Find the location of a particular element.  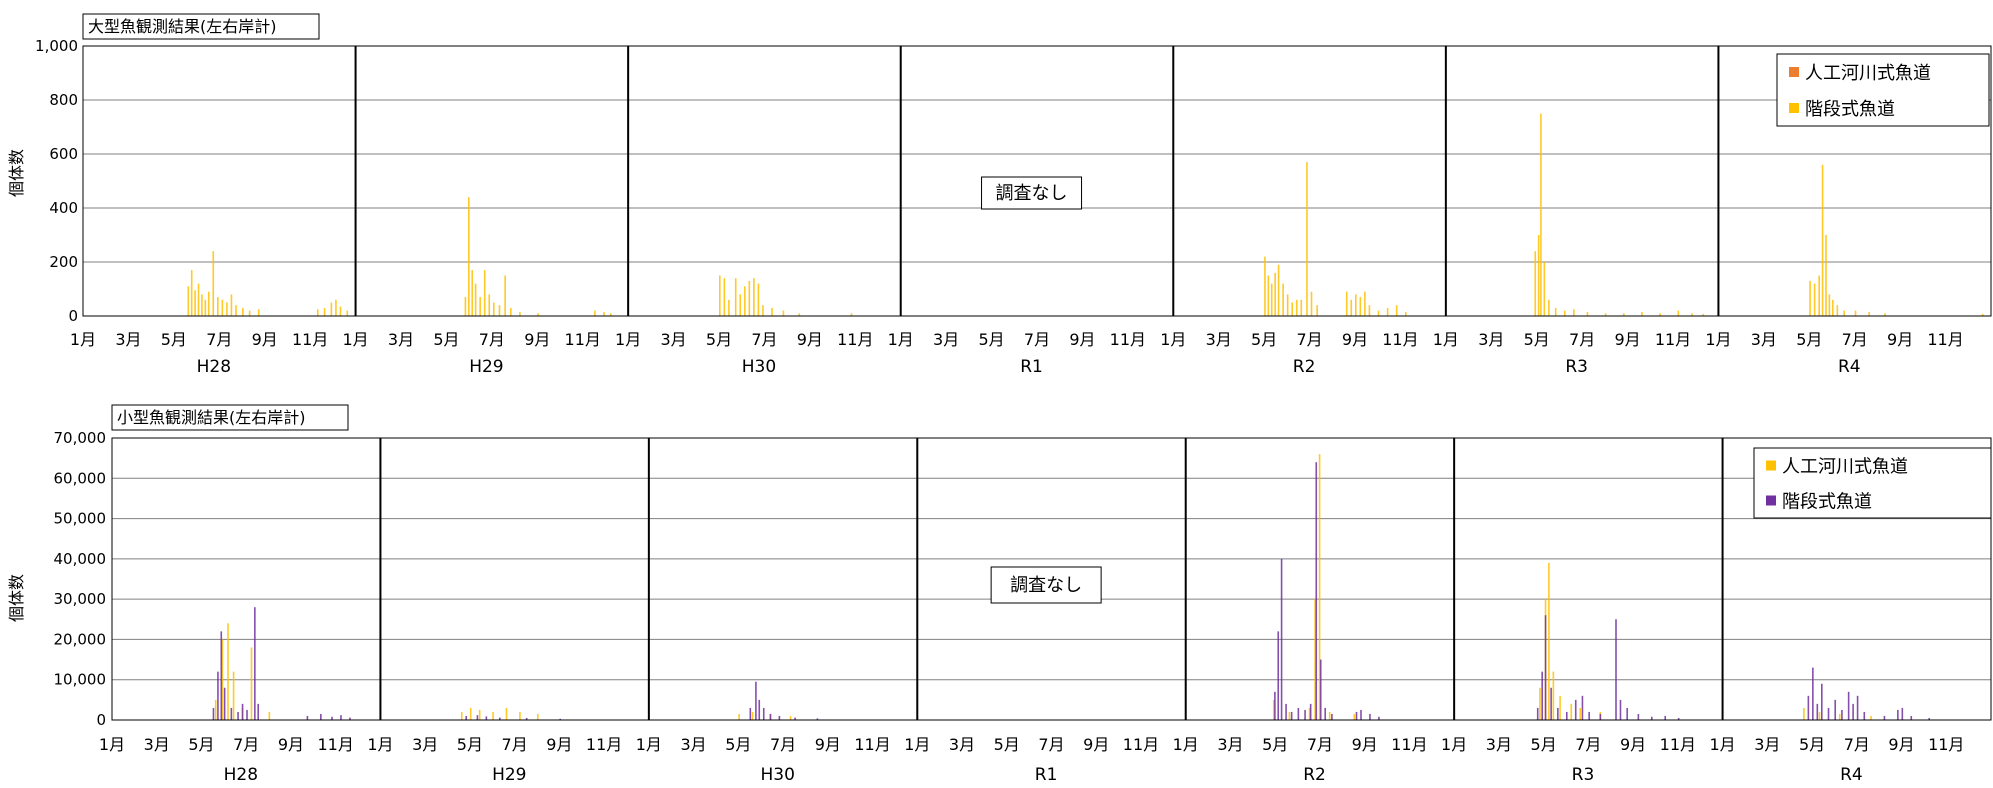

year-label: H30 is located at coordinates (759, 367).